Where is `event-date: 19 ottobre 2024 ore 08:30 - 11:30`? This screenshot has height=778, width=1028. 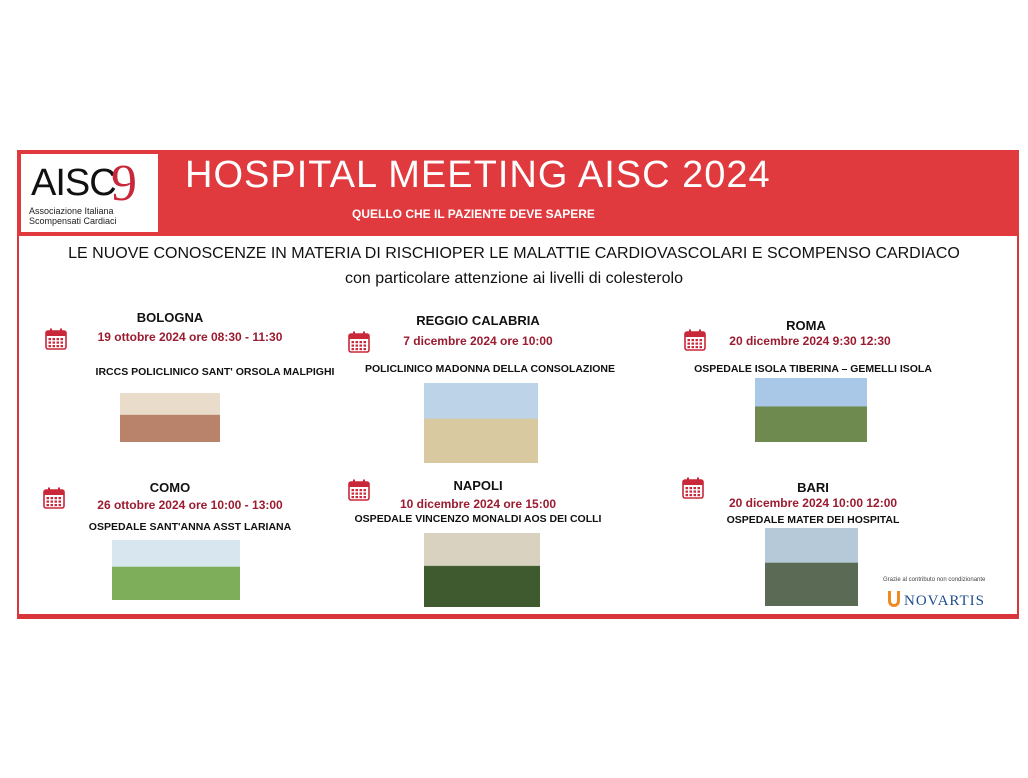 event-date: 19 ottobre 2024 ore 08:30 - 11:30 is located at coordinates (190, 337).